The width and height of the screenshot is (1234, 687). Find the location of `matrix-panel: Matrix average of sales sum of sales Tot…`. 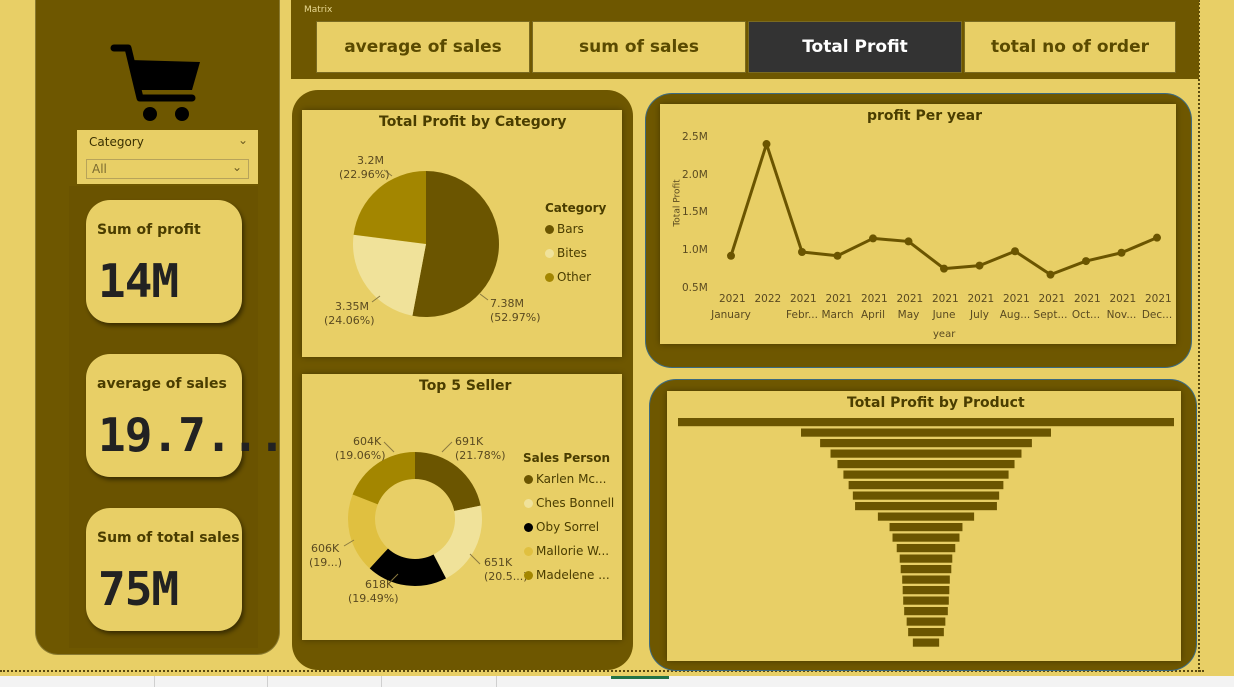

matrix-panel: Matrix average of sales sum of sales Tot… is located at coordinates (745, 39).